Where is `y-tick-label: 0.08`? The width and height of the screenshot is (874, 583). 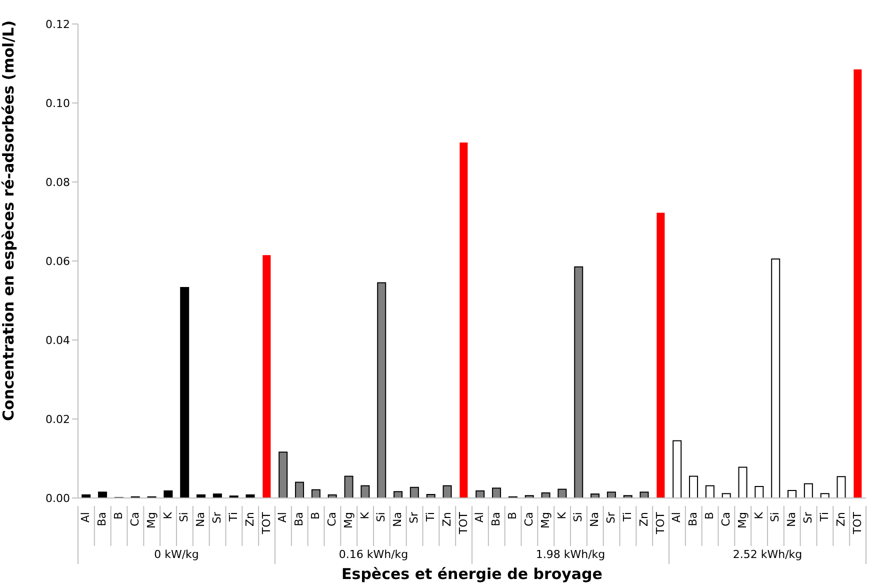
y-tick-label: 0.08 is located at coordinates (58, 182).